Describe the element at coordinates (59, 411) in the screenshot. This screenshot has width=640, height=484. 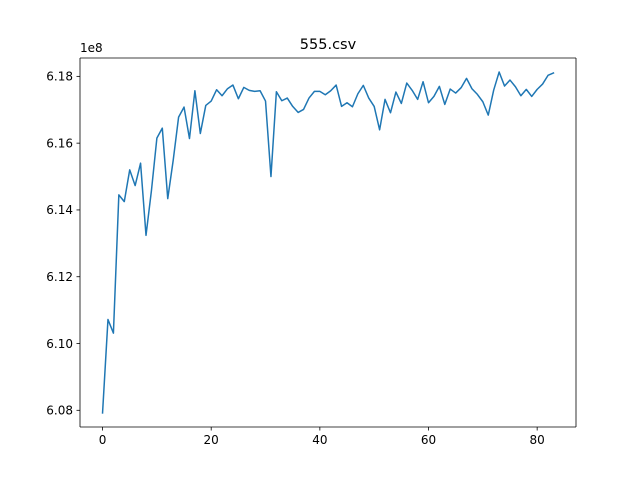
I see `y-tick-label: 6.08` at that location.